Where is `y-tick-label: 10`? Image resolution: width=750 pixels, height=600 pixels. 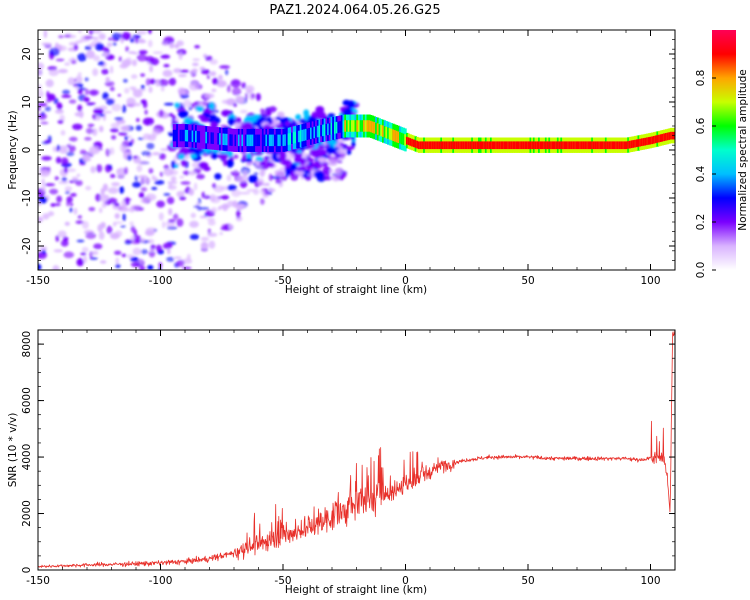
y-tick-label: 10 is located at coordinates (27, 101).